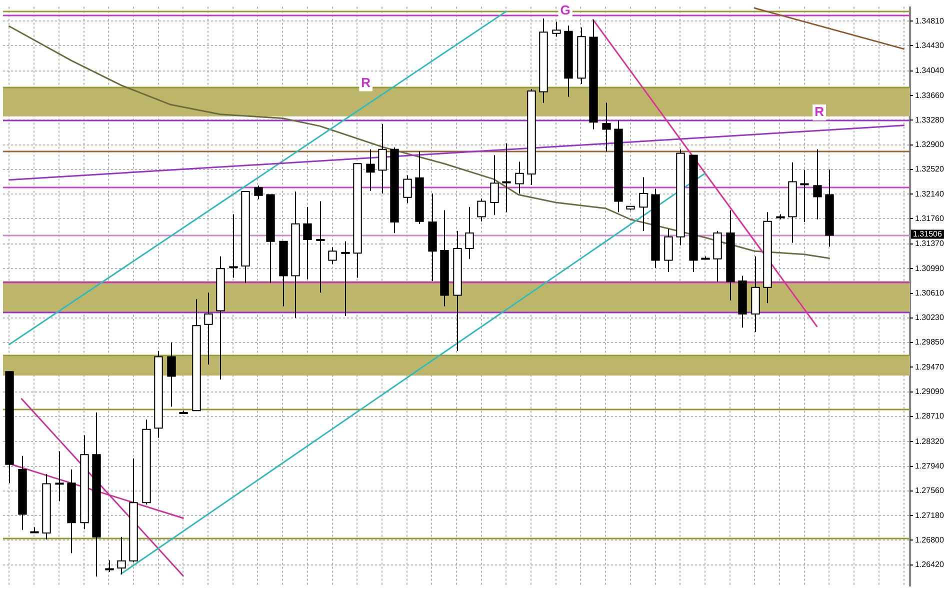  I want to click on y-tick-label: 1.34430, so click(929, 45).